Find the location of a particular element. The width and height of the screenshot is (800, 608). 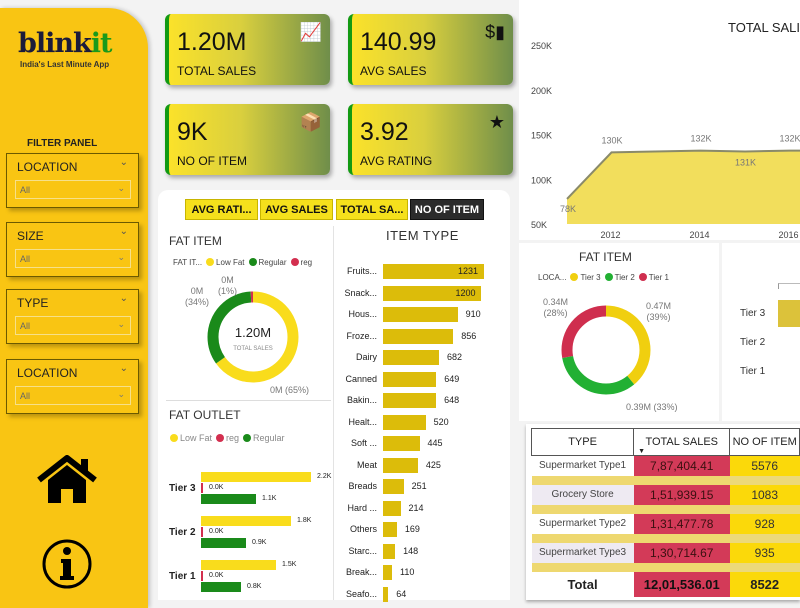

tier-bar-panel is located at coordinates (761, 332).